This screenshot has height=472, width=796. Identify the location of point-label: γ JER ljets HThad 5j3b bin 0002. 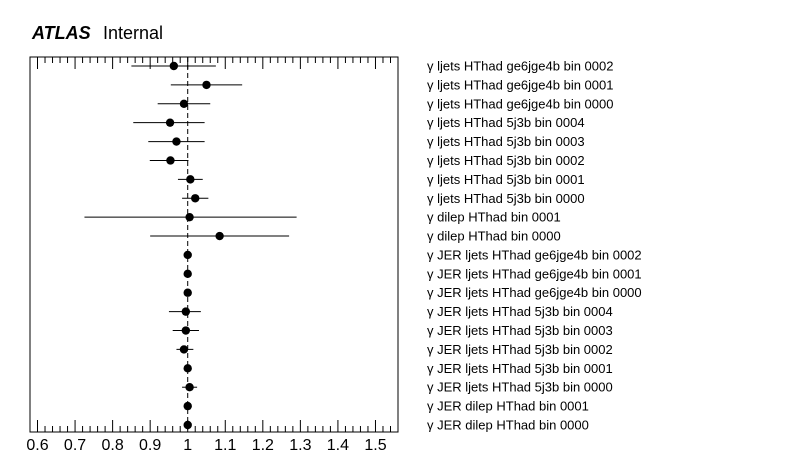
(520, 349).